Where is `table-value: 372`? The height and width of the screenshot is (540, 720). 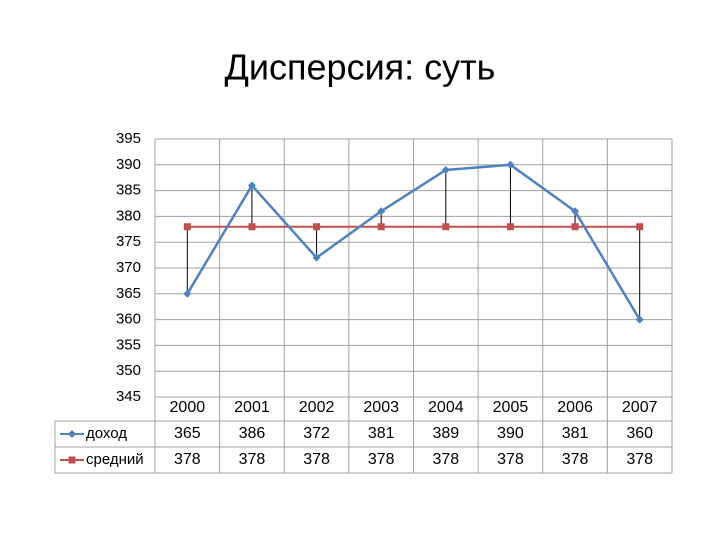 table-value: 372 is located at coordinates (316, 433).